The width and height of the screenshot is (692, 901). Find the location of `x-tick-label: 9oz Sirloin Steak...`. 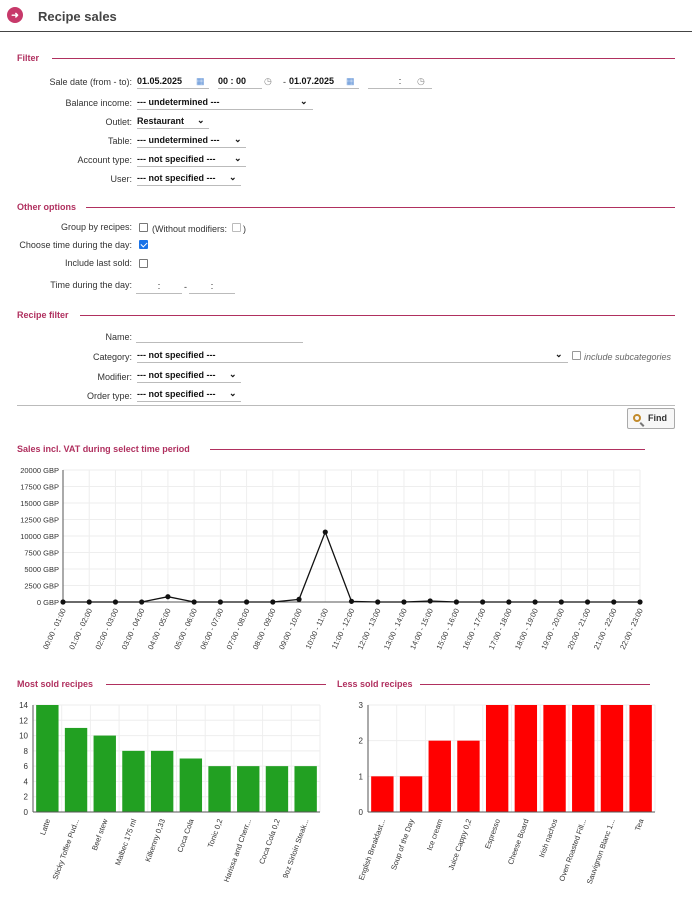

x-tick-label: 9oz Sirloin Steak... is located at coordinates (296, 849).